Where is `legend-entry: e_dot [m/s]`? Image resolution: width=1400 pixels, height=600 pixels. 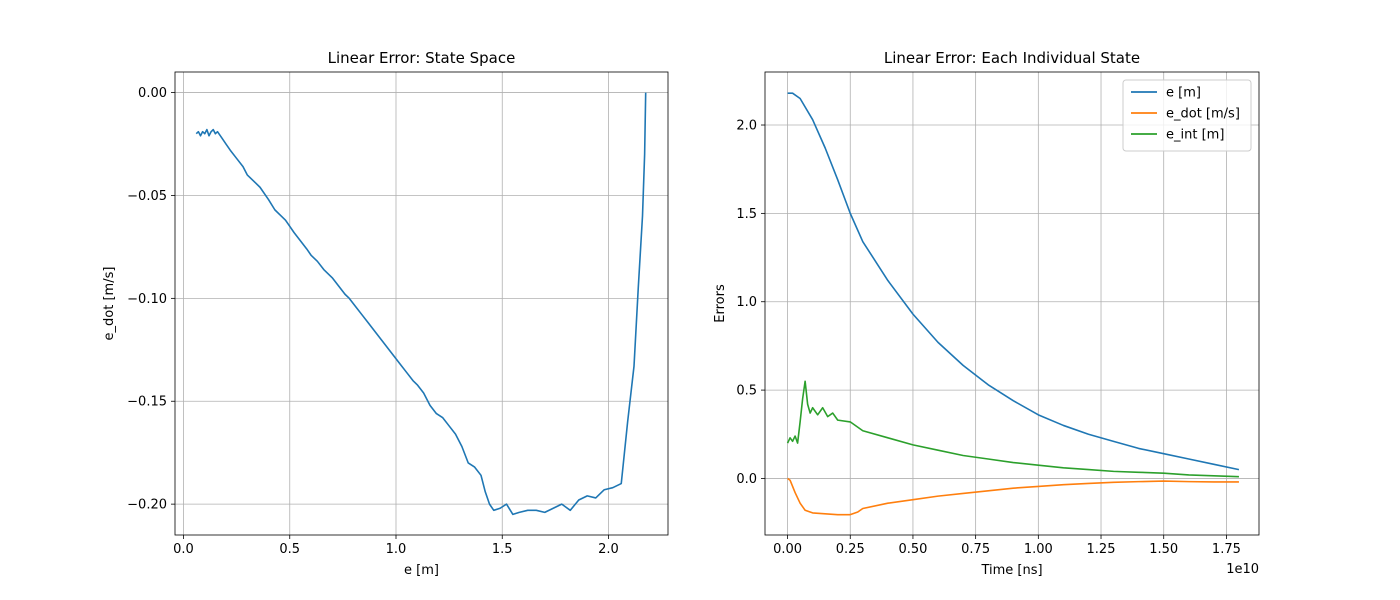
legend-entry: e_dot [m/s] is located at coordinates (1203, 114).